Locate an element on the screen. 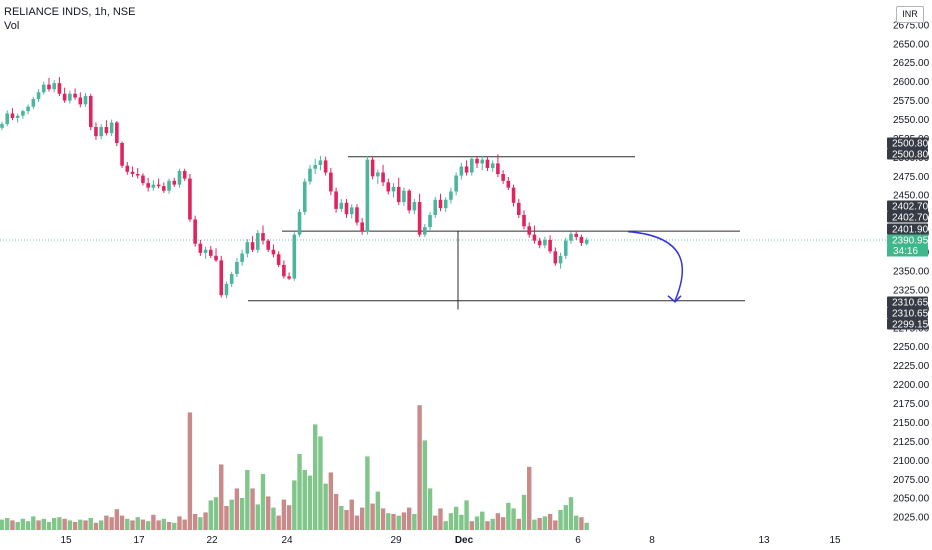 The width and height of the screenshot is (932, 550). projection-arrow is located at coordinates (655, 266).